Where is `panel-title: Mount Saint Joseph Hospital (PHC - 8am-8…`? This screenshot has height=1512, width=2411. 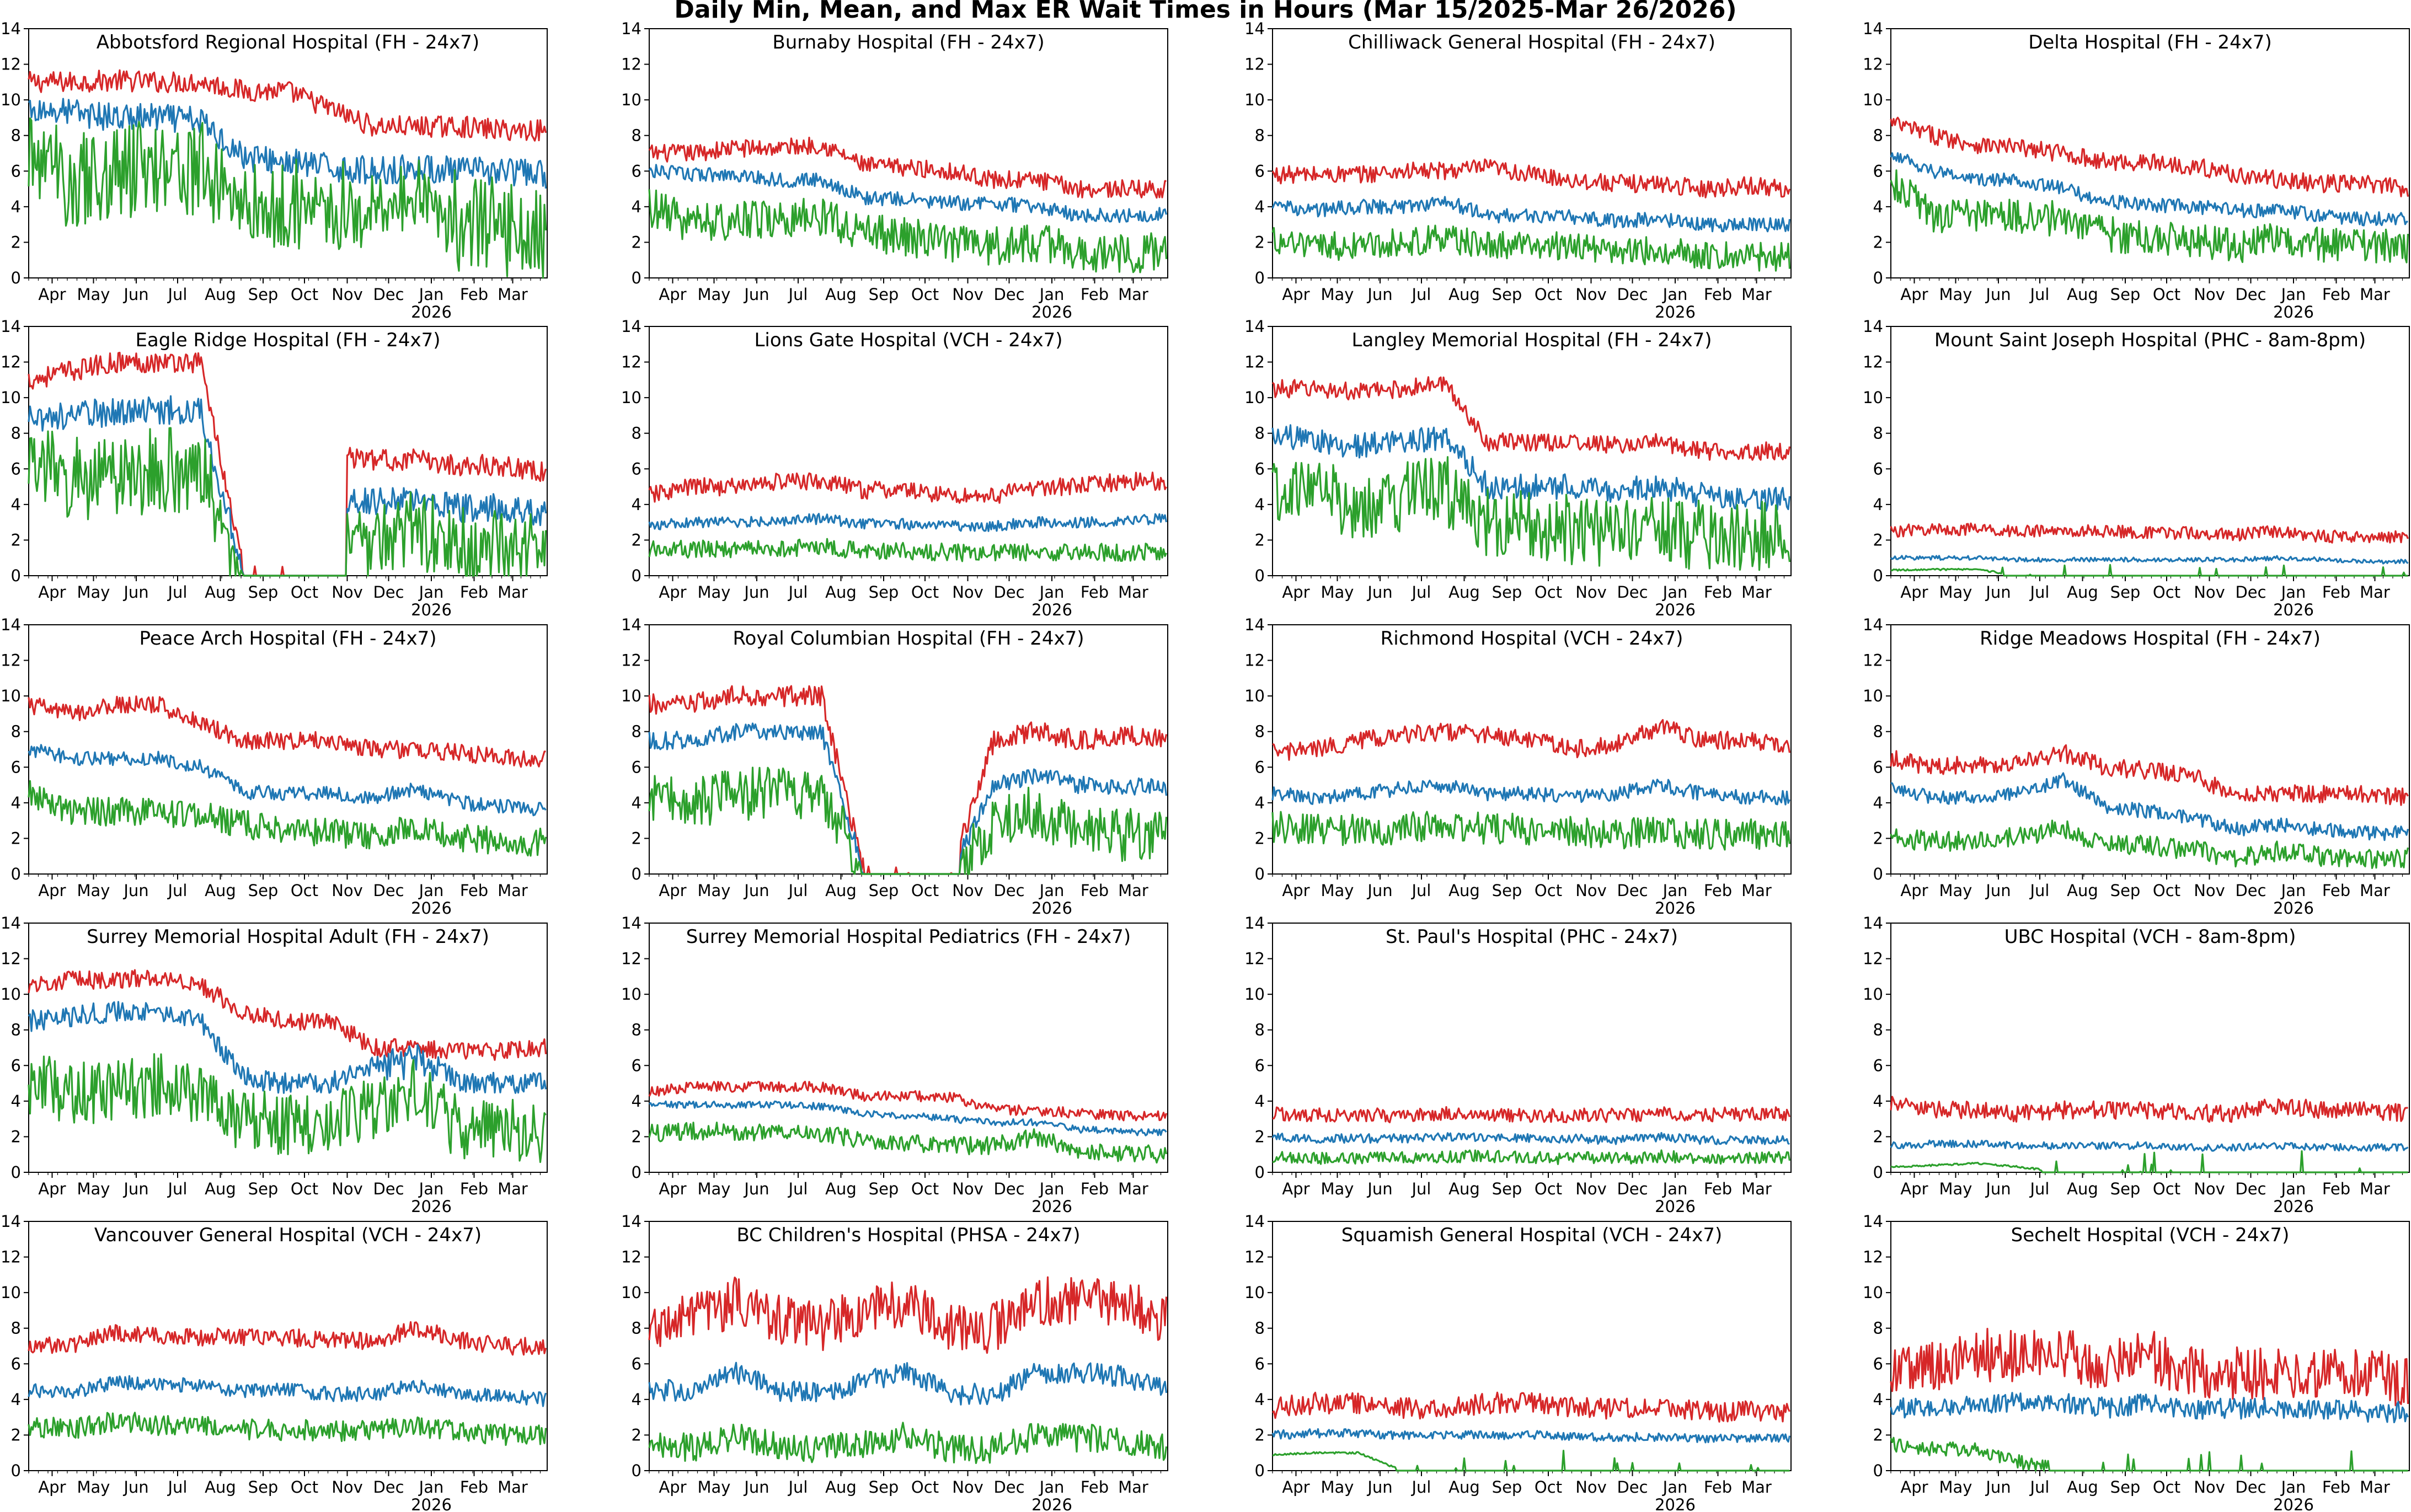 panel-title: Mount Saint Joseph Hospital (PHC - 8am-8… is located at coordinates (2150, 340).